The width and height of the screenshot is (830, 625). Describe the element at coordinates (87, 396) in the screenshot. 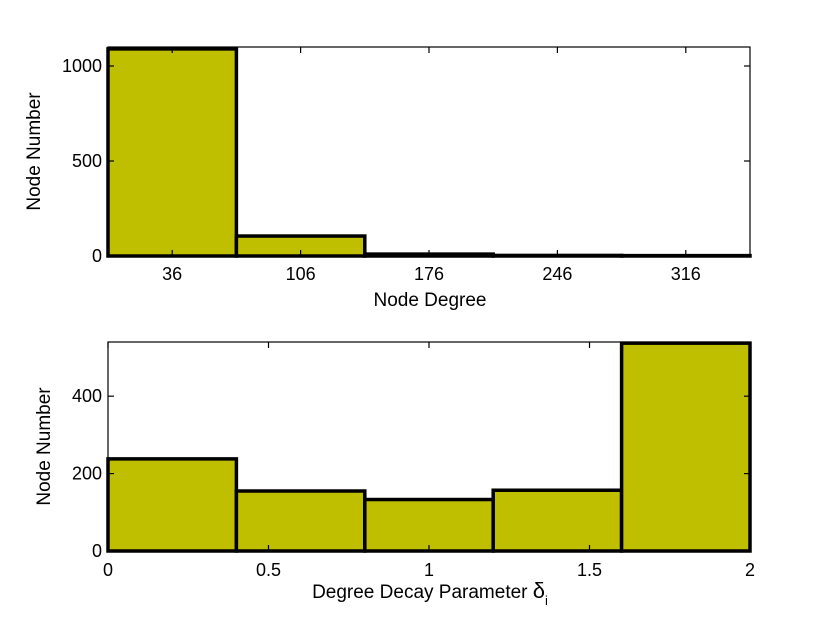

I see `bottom-y-tick-label: 400` at that location.